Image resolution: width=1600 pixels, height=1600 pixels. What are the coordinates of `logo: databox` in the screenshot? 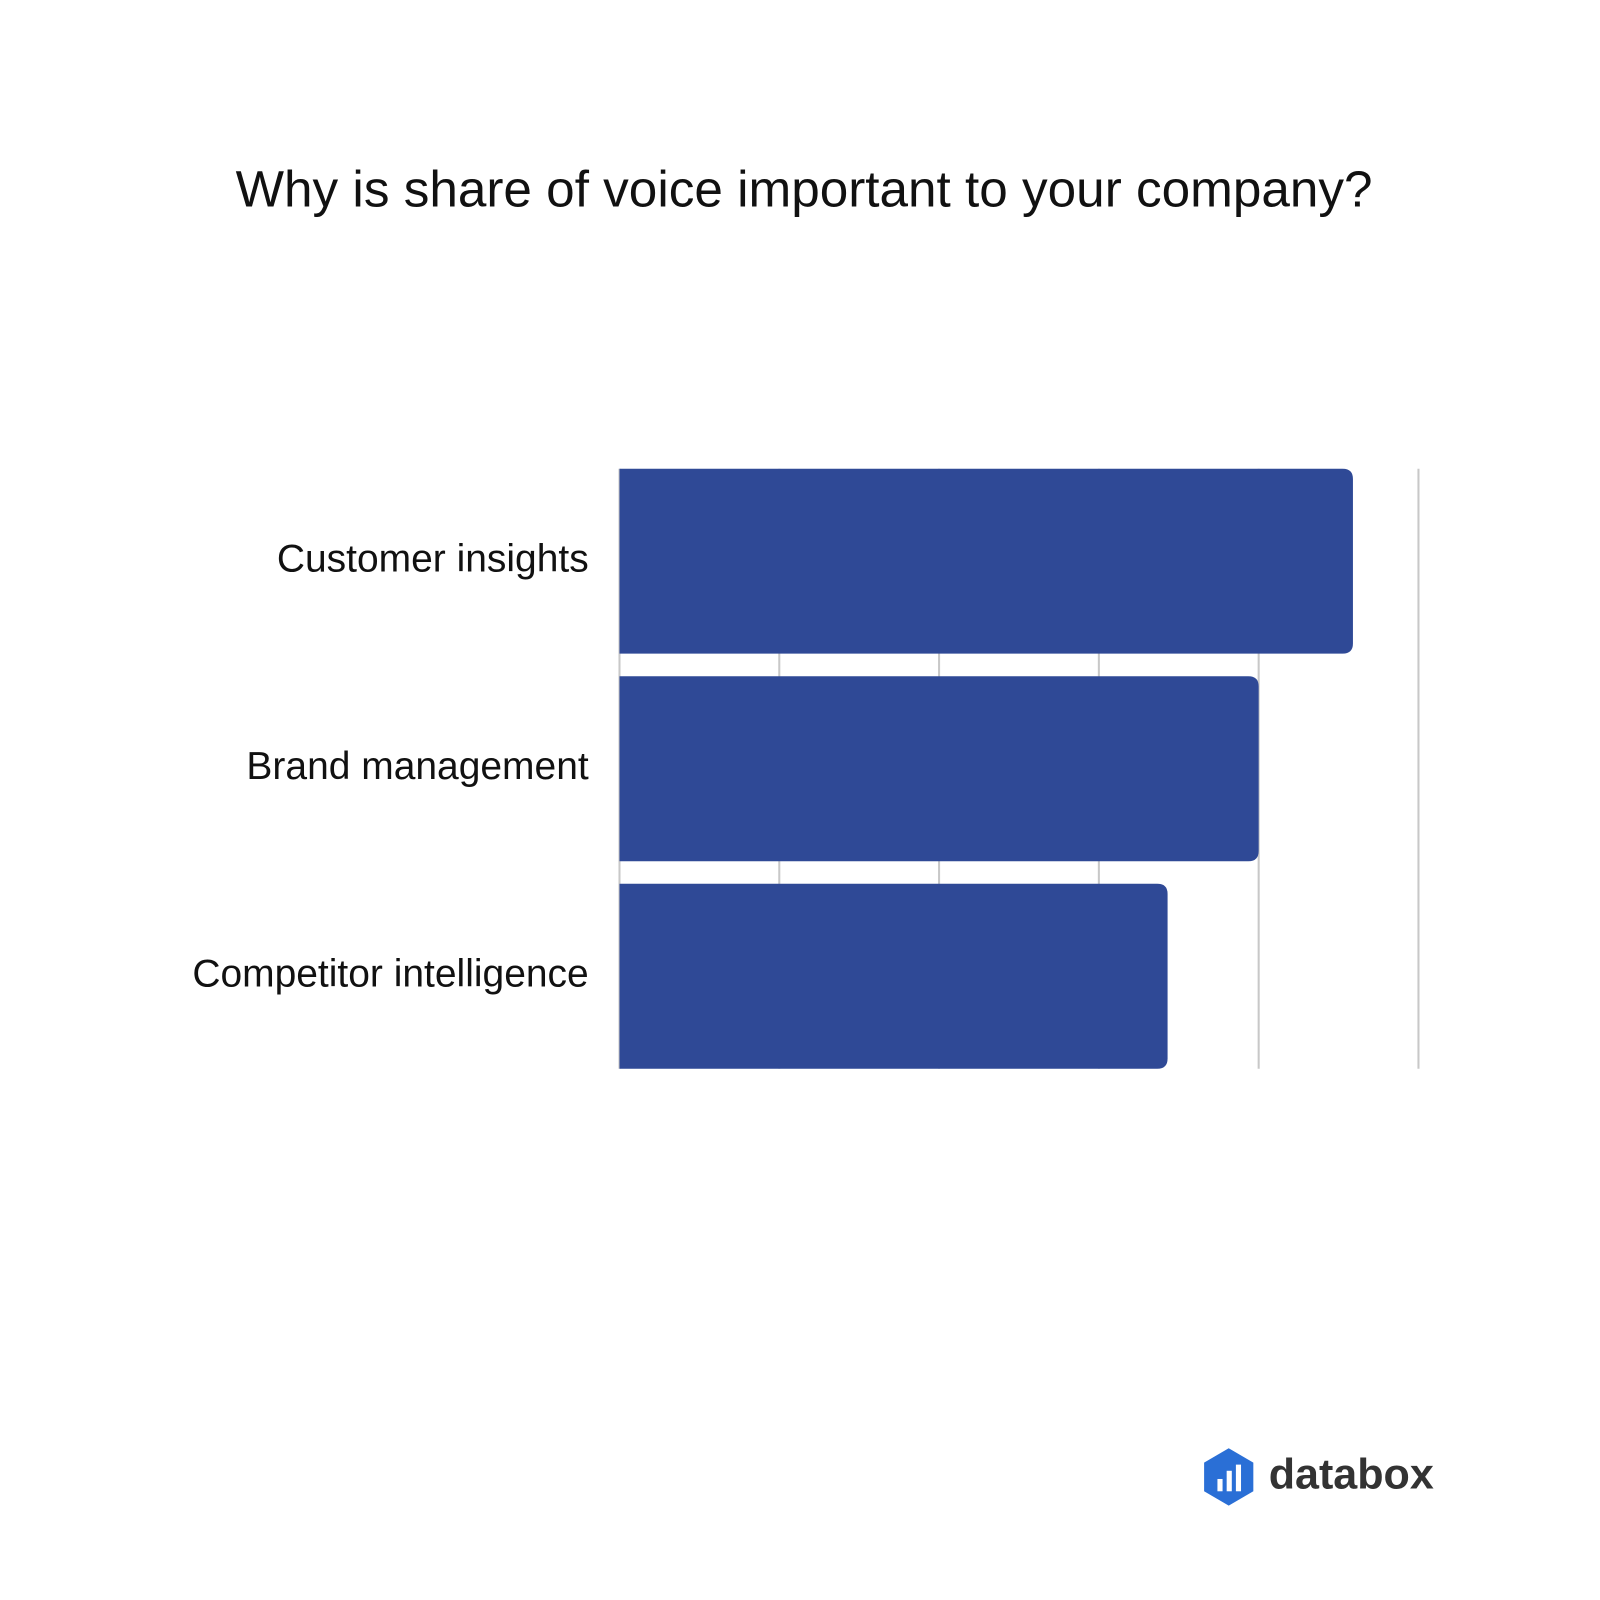 It's located at (1319, 1477).